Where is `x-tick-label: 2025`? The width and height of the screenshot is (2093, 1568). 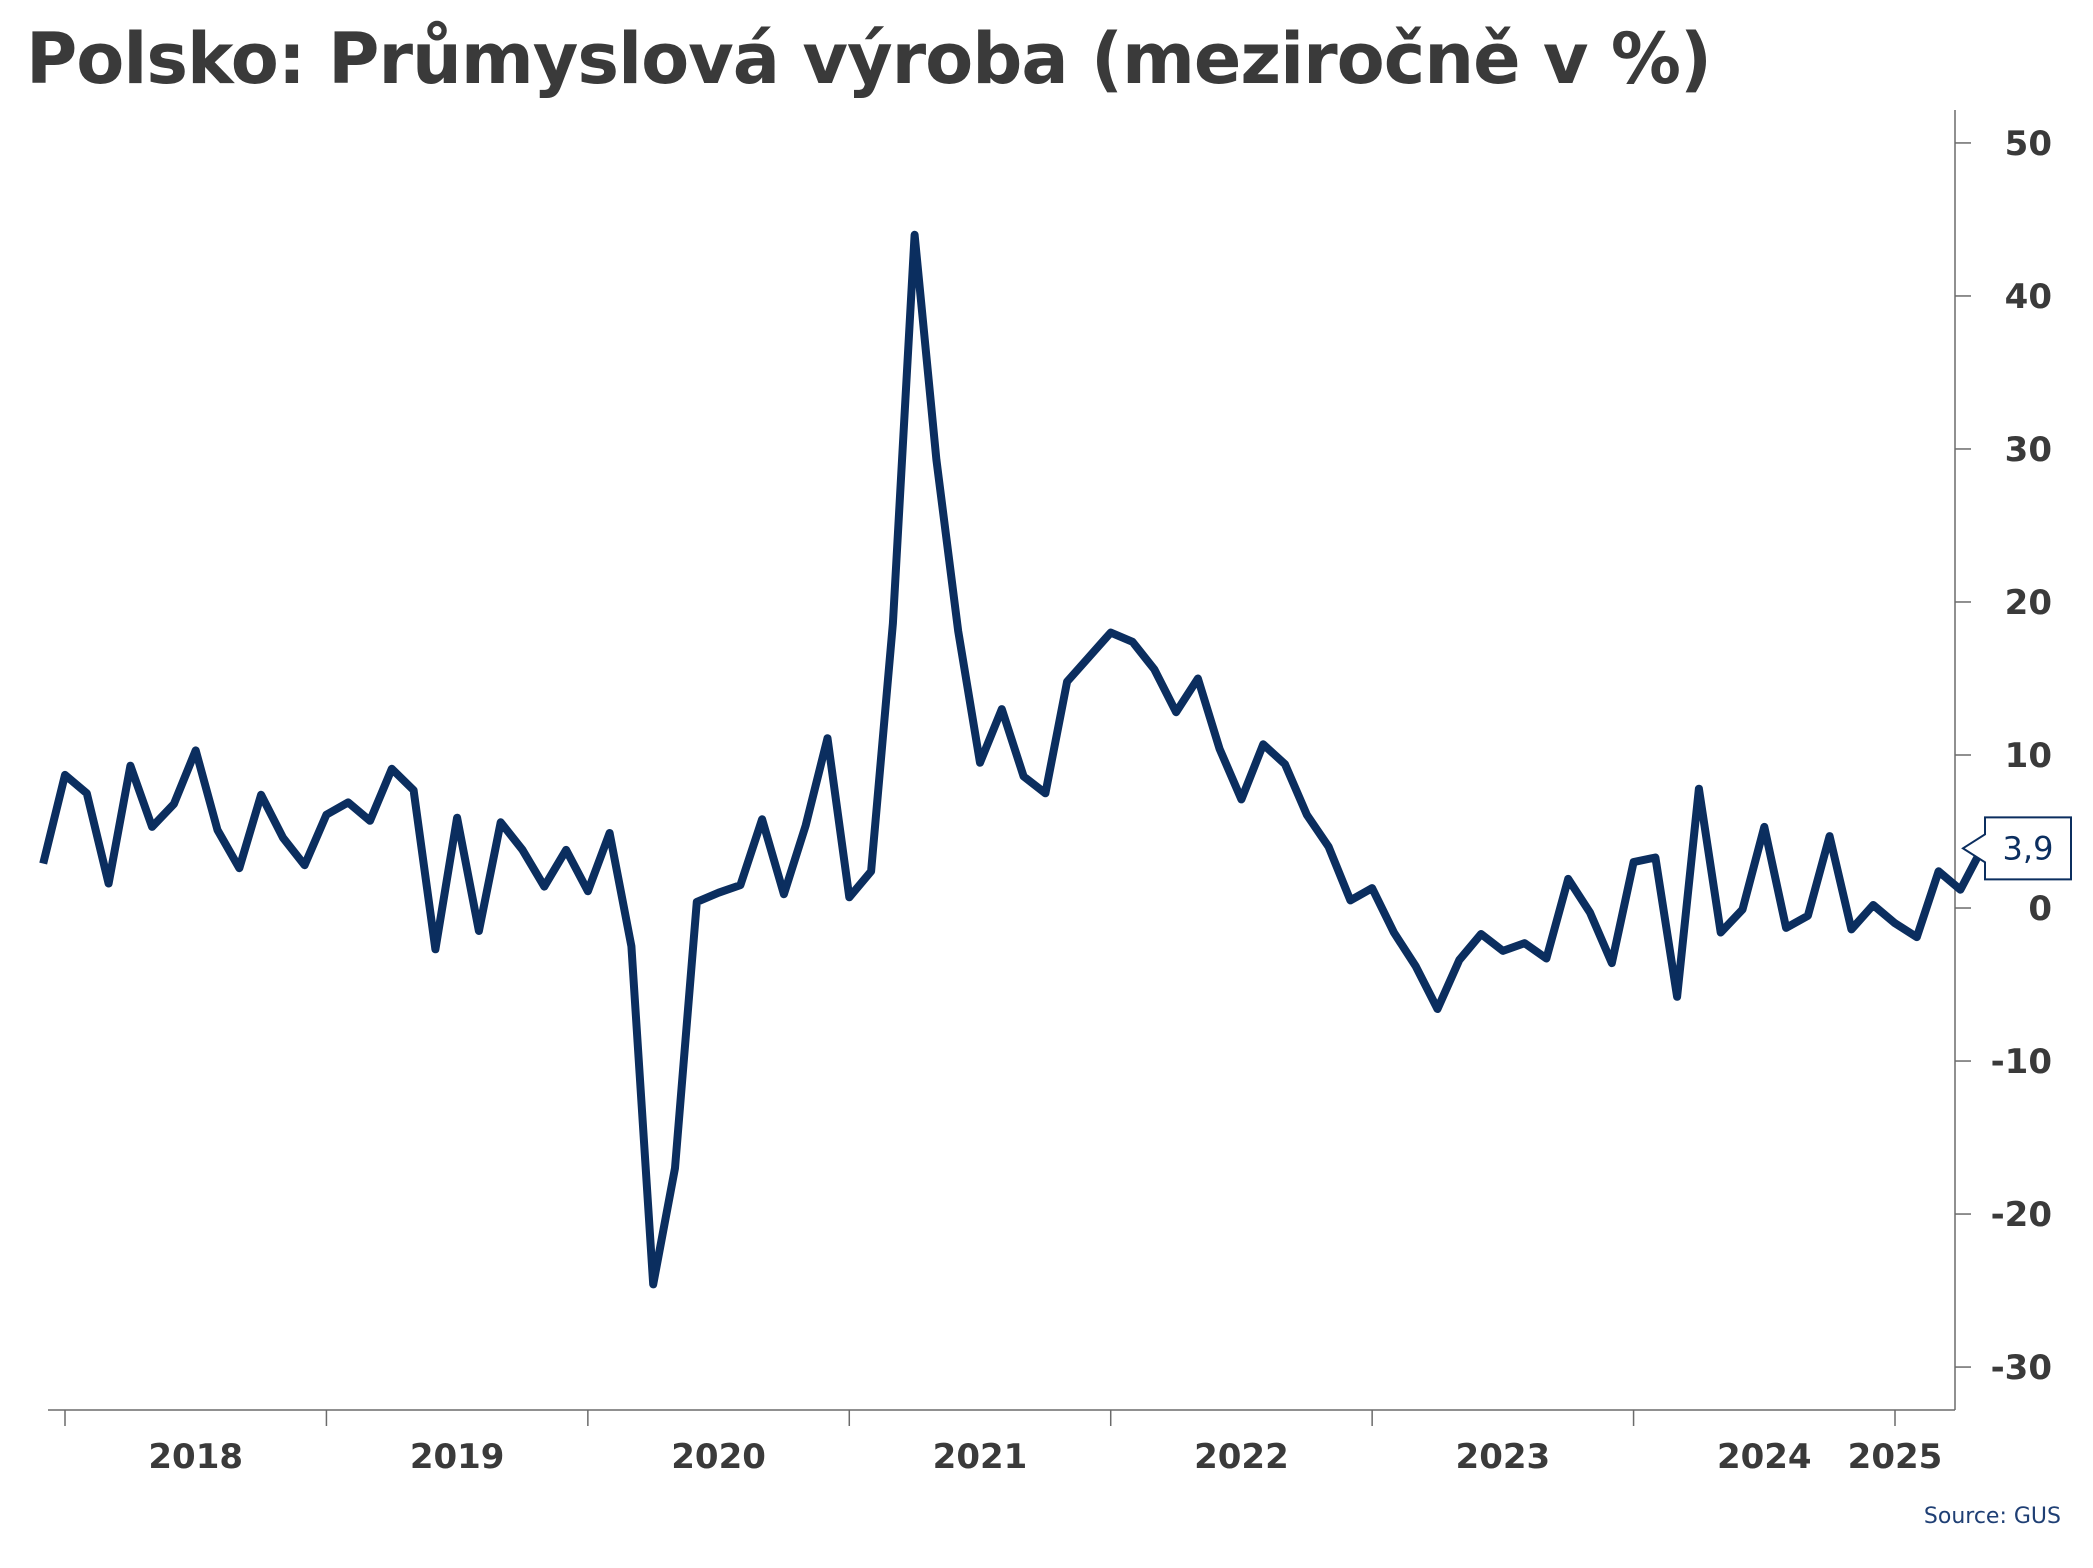
x-tick-label: 2025 is located at coordinates (1895, 1457).